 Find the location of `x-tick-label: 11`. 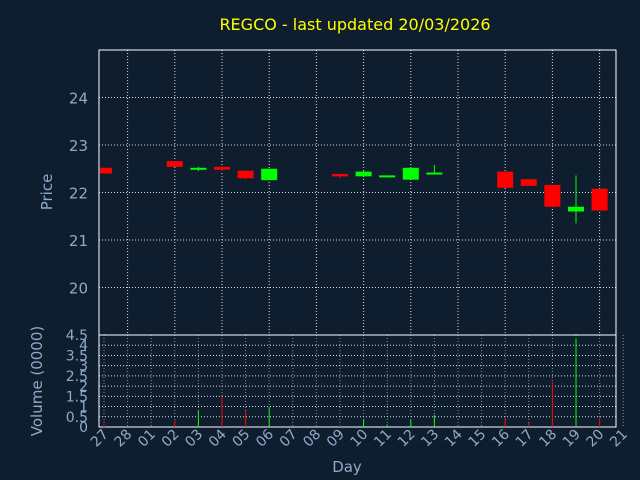

x-tick-label: 11 is located at coordinates (383, 439).